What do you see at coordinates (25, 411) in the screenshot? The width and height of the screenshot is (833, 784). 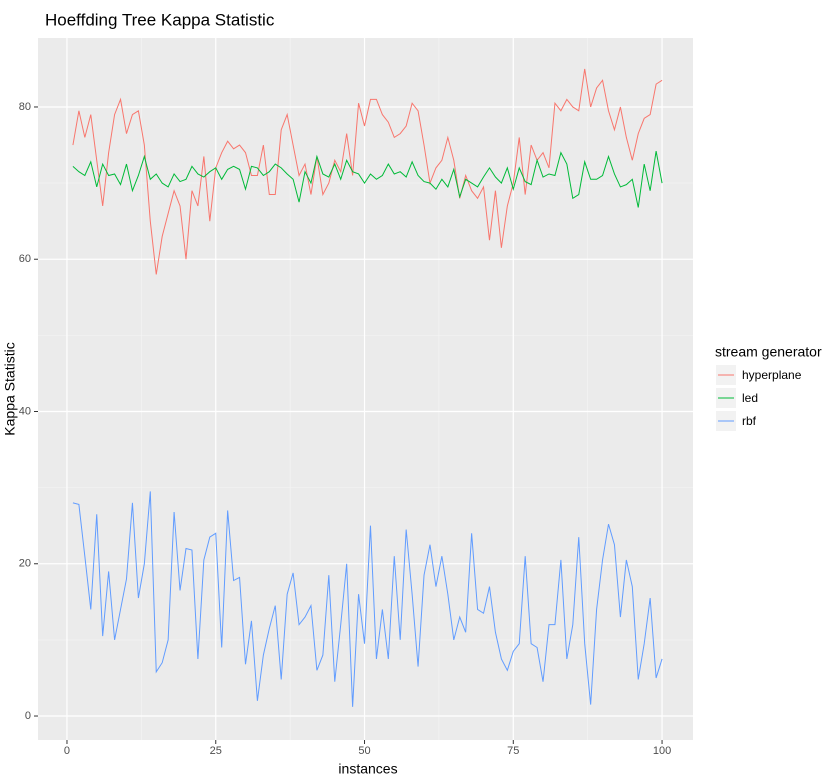 I see `y-tick-label: 40` at bounding box center [25, 411].